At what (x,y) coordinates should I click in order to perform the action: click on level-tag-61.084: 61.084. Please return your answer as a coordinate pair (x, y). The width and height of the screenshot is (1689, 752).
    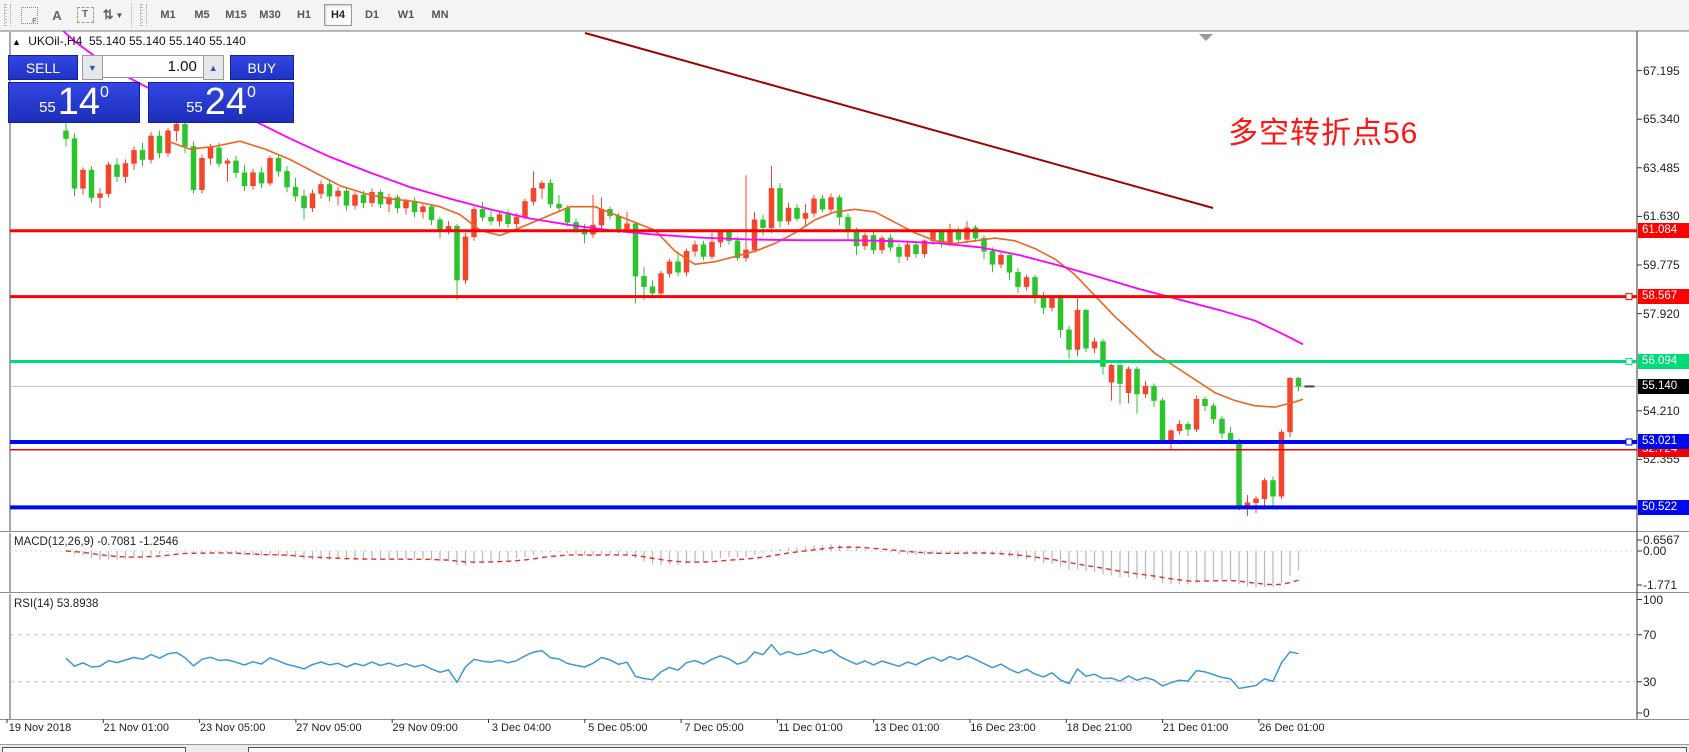
    Looking at the image, I should click on (1663, 231).